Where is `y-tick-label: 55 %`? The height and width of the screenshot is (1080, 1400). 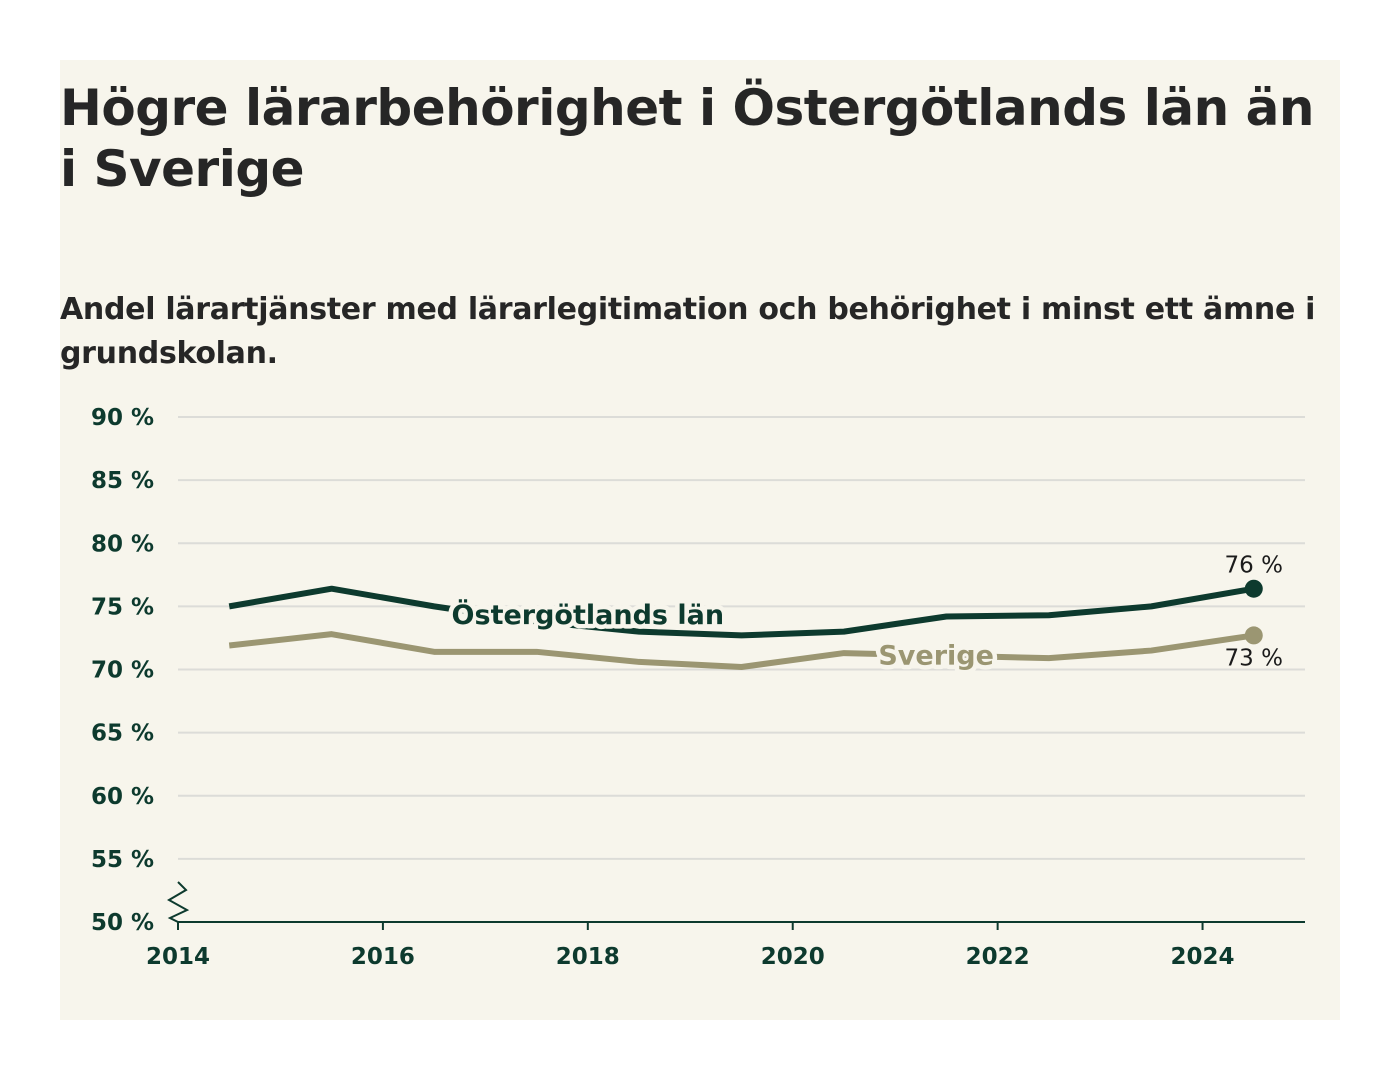
y-tick-label: 55 % is located at coordinates (122, 860).